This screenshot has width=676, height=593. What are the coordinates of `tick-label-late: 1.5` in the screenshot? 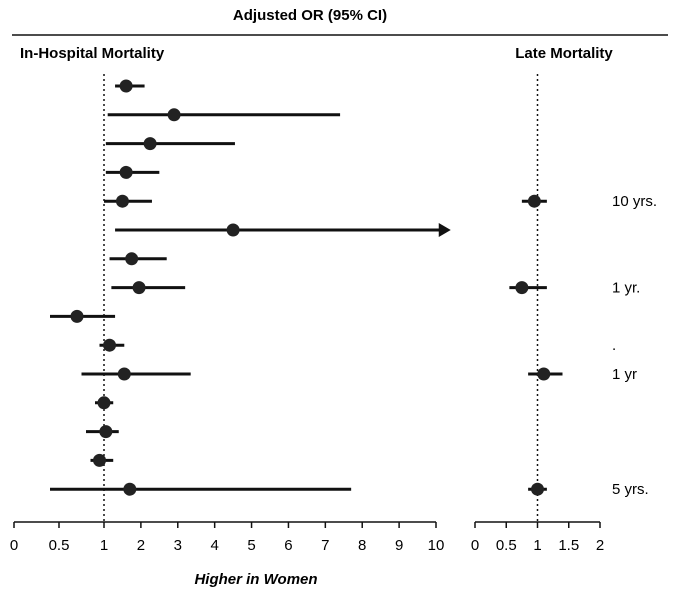 It's located at (568, 545).